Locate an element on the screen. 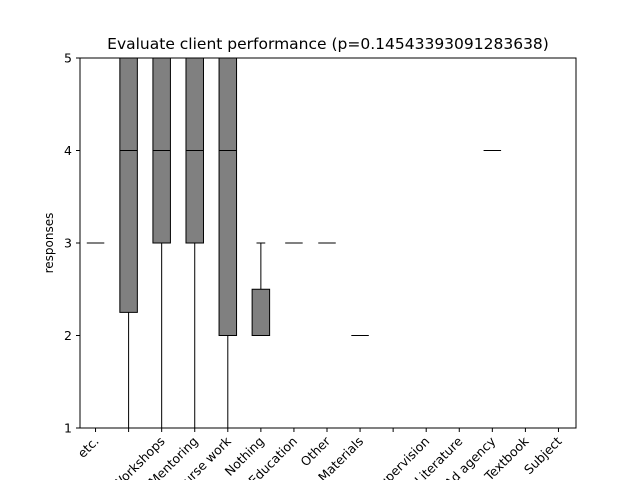 This screenshot has height=480, width=640. x-tick-label: Subject is located at coordinates (543, 455).